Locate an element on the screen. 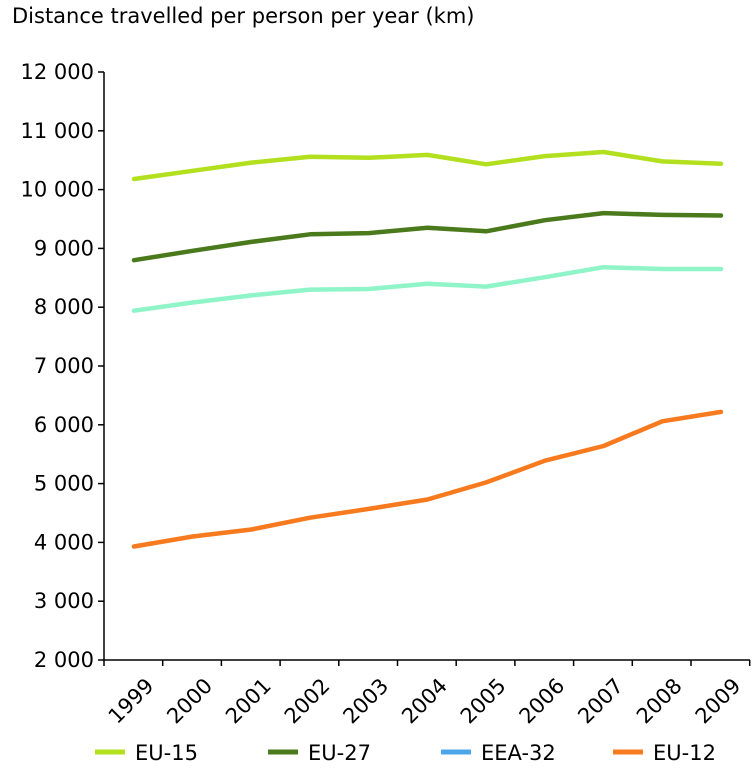 This screenshot has height=768, width=756. x-tick-label: 2005 is located at coordinates (483, 701).